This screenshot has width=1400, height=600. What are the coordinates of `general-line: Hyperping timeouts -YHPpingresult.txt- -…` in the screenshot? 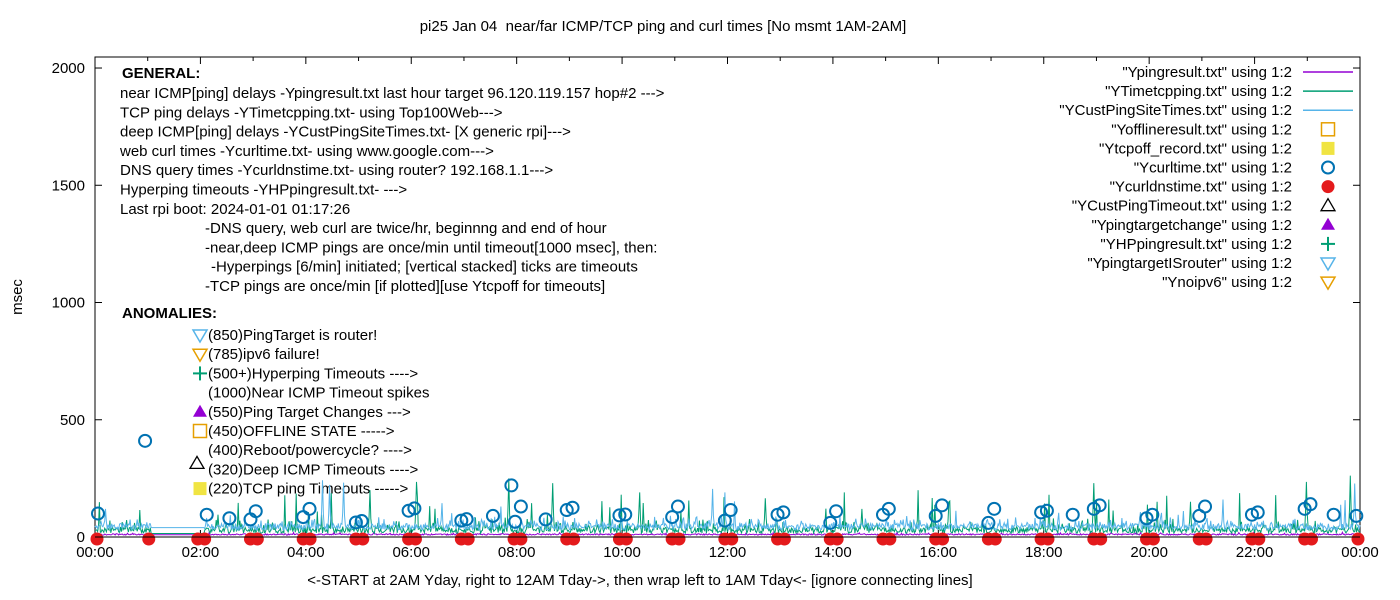 It's located at (263, 190).